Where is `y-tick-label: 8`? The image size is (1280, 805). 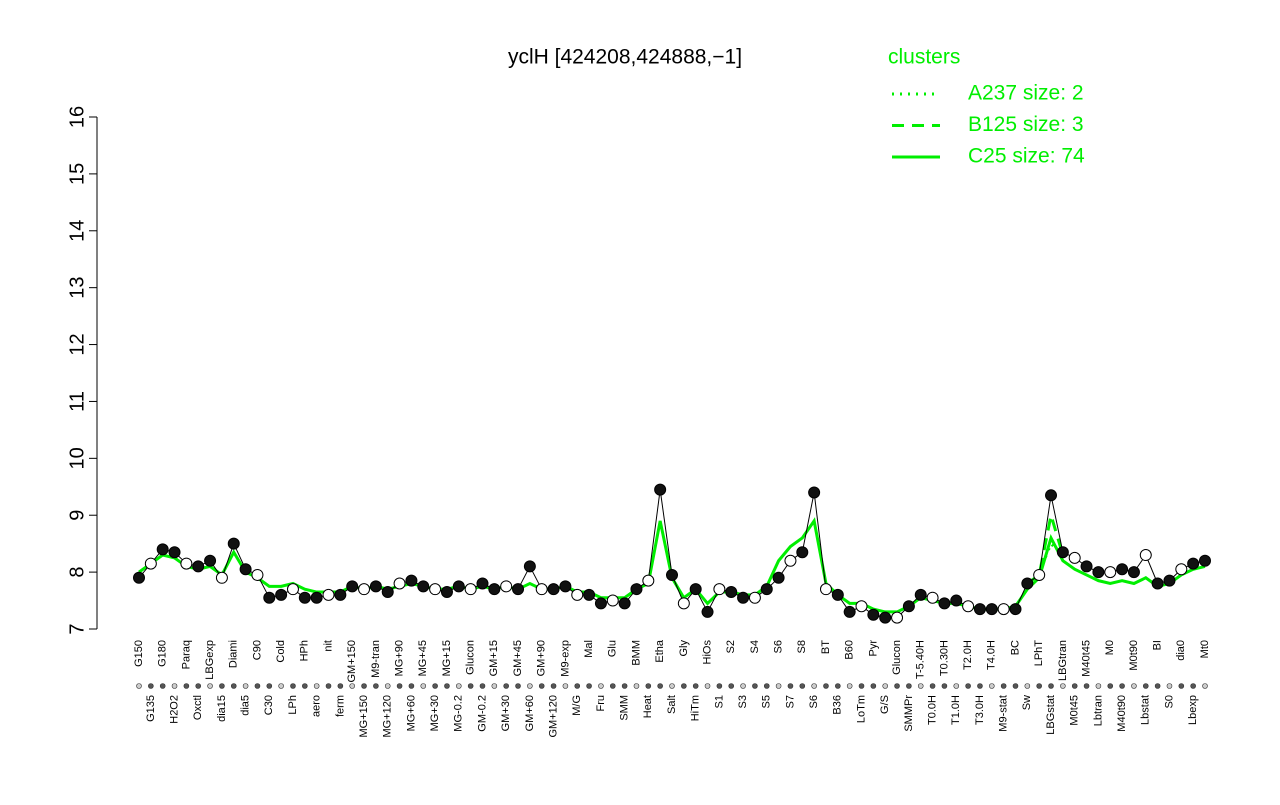
y-tick-label: 8 is located at coordinates (77, 572).